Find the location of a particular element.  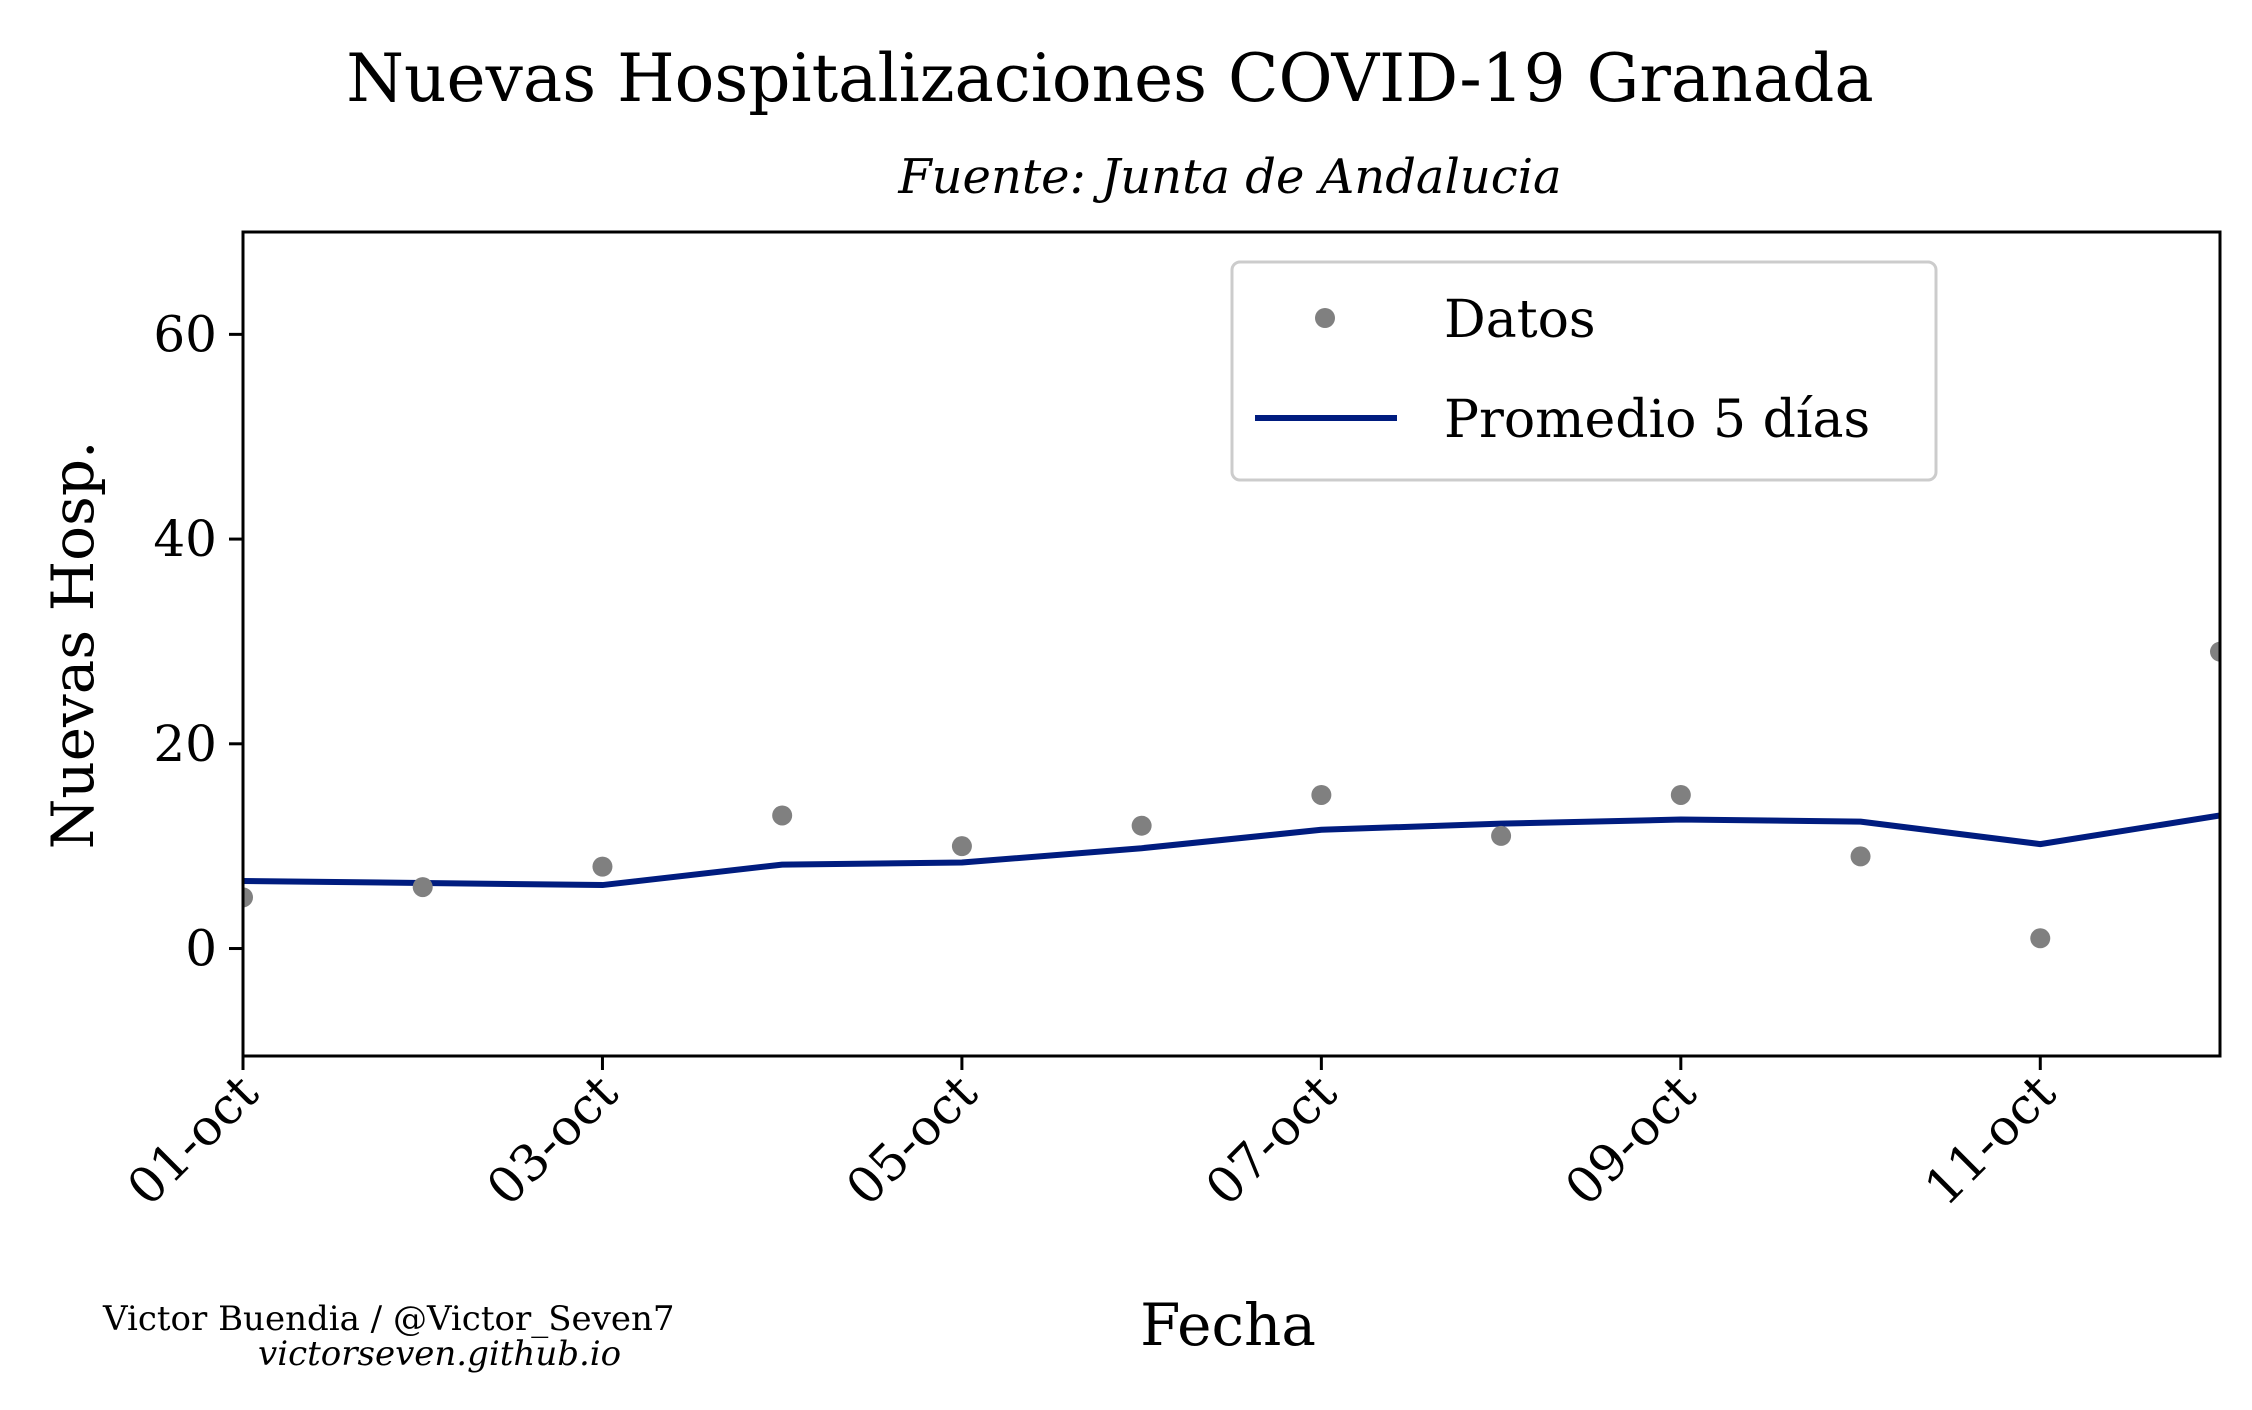

x-axis: 01-oct 03-oct 05-oct 07-oct 09-oct 11-oct is located at coordinates (1091, 1136).